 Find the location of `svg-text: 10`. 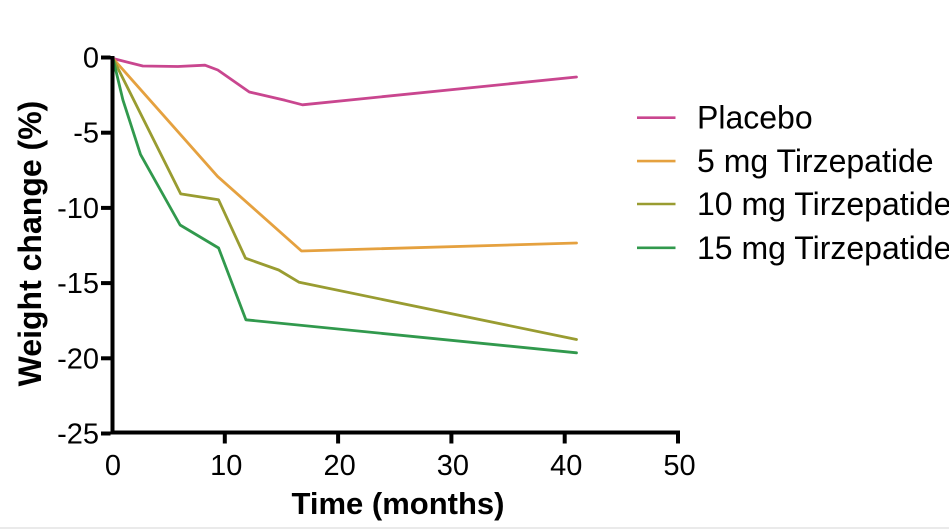

svg-text: 10 is located at coordinates (226, 466).